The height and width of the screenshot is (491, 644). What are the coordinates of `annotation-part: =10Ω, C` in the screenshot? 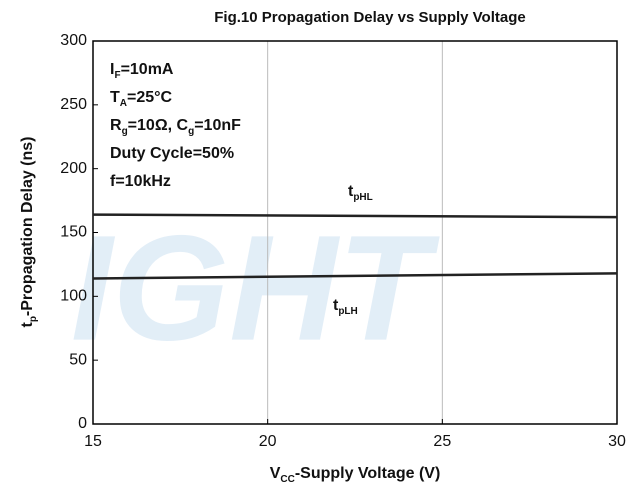 It's located at (158, 125).